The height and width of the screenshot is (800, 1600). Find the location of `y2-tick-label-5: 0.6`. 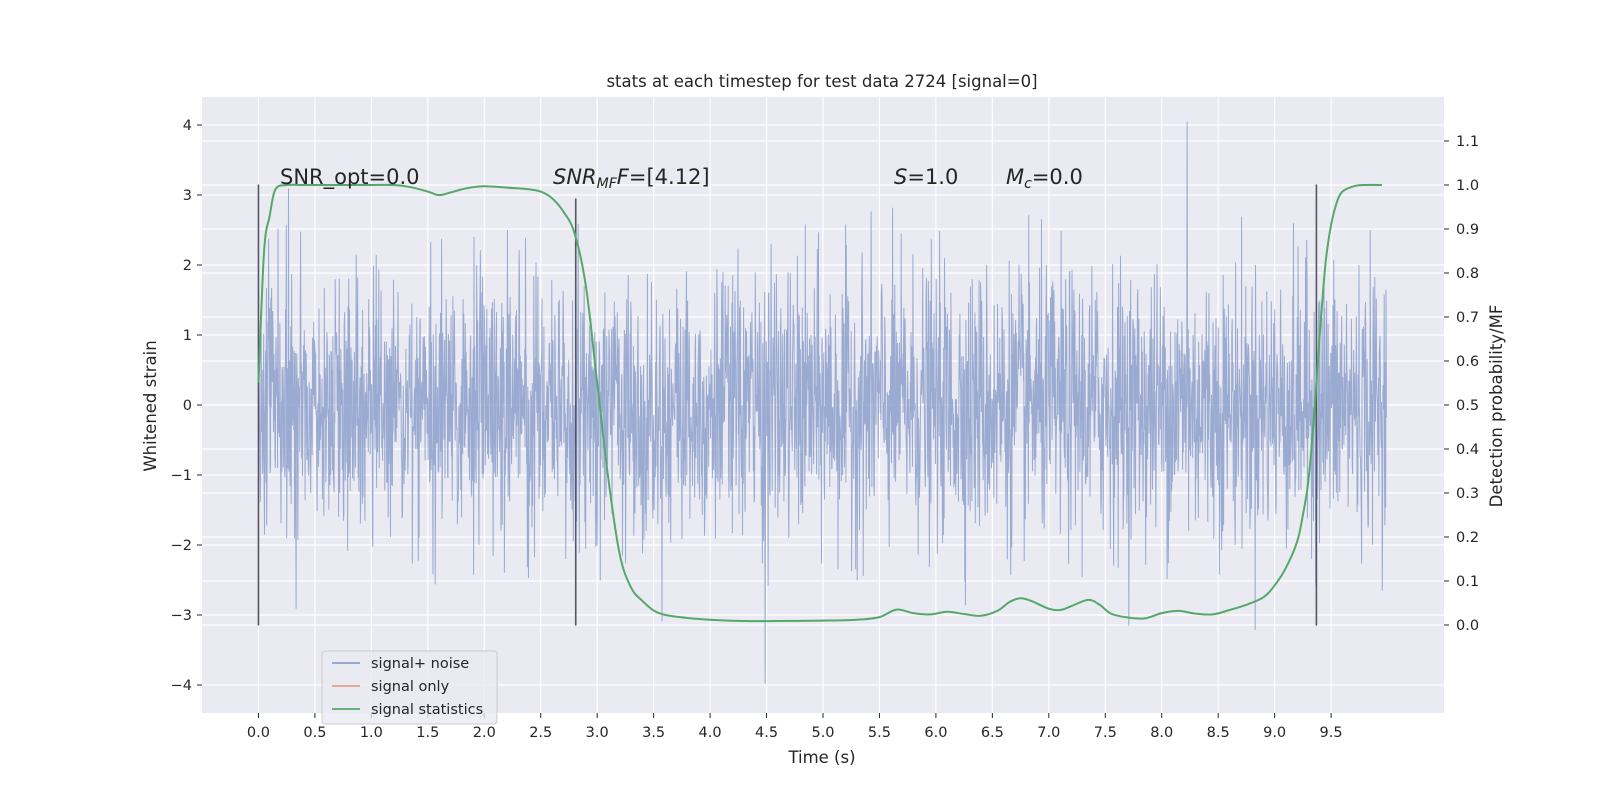

y2-tick-label-5: 0.6 is located at coordinates (1467, 362).